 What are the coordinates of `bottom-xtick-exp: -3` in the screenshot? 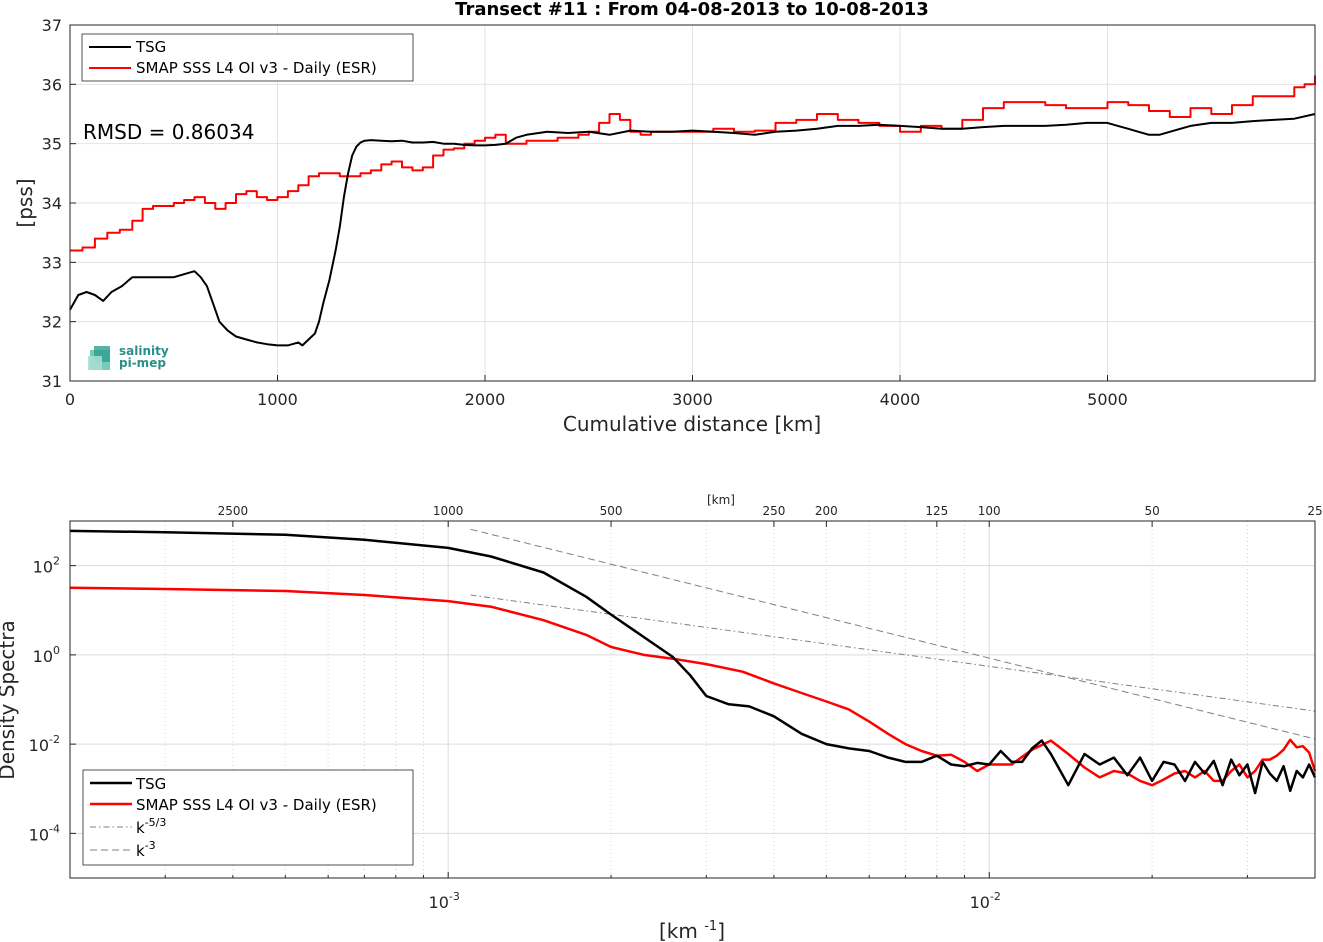 It's located at (454, 896).